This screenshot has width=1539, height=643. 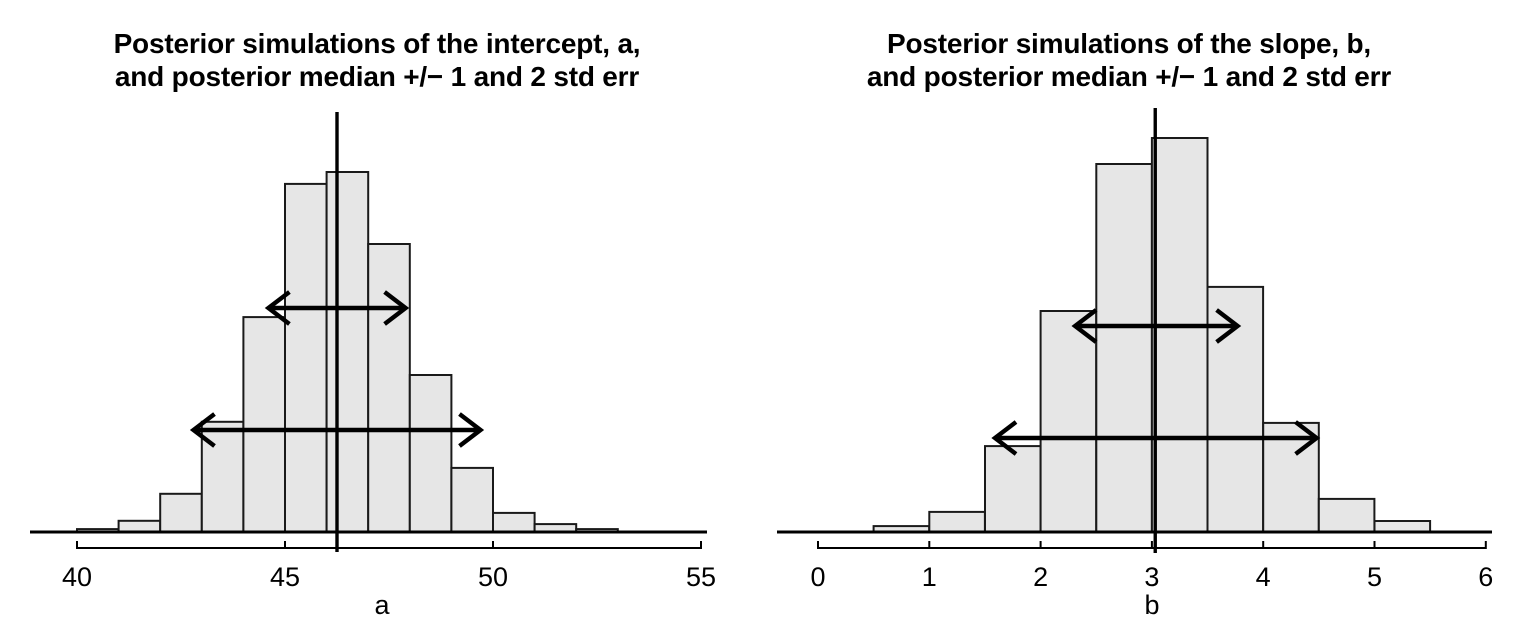 What do you see at coordinates (1129, 76) in the screenshot?
I see `right-plot-title-line2: and posterior median +/− 1 and 2 std err` at bounding box center [1129, 76].